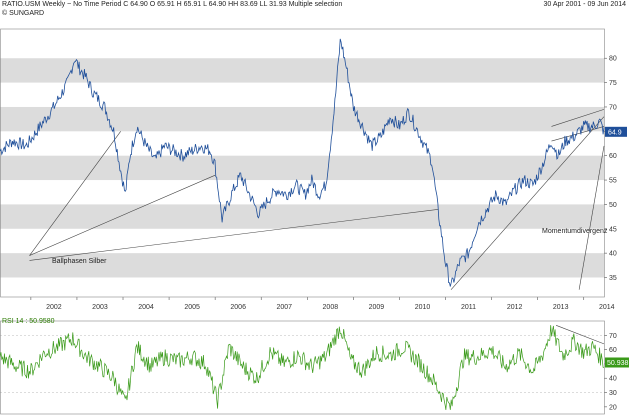 This screenshot has height=418, width=630. Describe the element at coordinates (613, 83) in the screenshot. I see `price-y-tick-label: 75` at that location.